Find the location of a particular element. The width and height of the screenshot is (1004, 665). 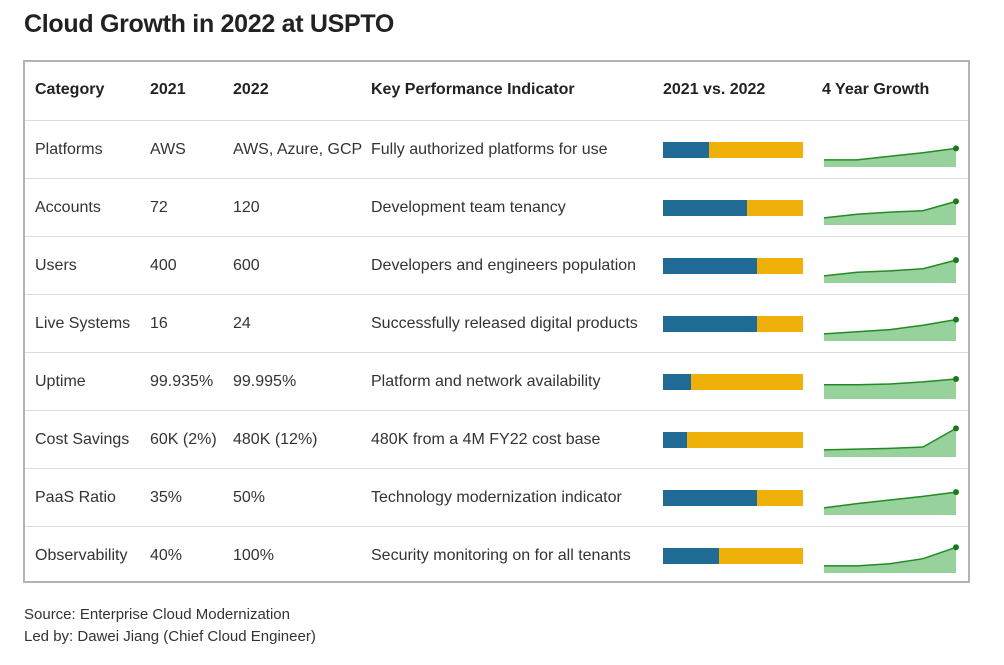

header-2021: 2021 is located at coordinates (168, 89).